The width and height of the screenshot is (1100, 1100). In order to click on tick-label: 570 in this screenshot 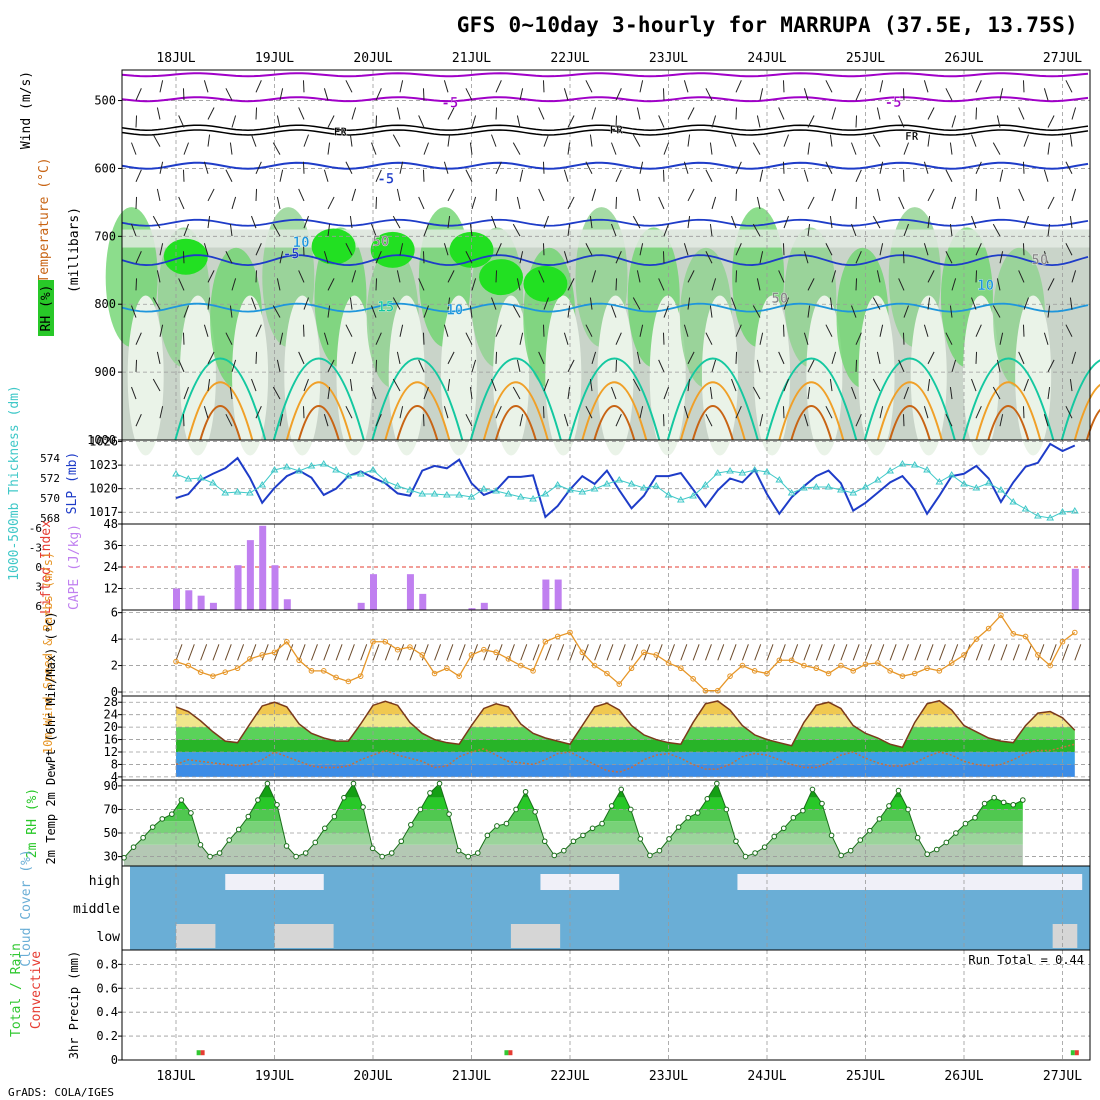, I will do `click(50, 498)`.